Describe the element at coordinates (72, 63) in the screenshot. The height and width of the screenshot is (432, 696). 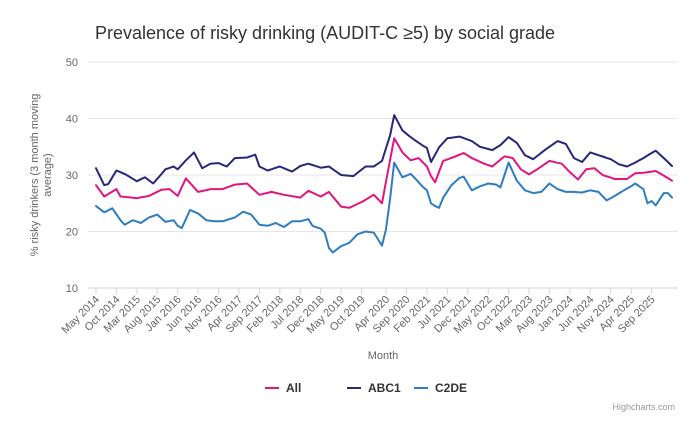
I see `y-tick-label: 50` at that location.